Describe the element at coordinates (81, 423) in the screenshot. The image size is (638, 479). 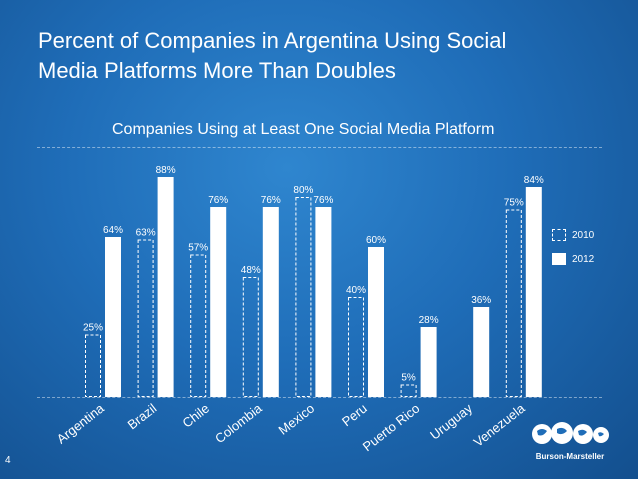
I see `x-tick-label-argentina: Argentina` at that location.